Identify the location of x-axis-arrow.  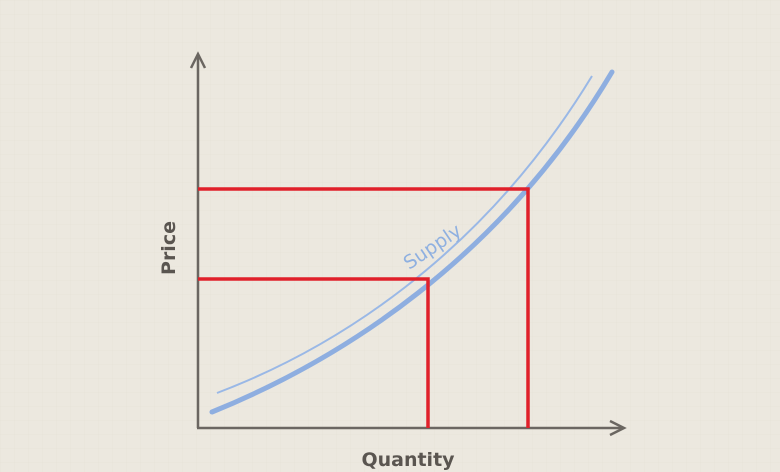
(618, 428).